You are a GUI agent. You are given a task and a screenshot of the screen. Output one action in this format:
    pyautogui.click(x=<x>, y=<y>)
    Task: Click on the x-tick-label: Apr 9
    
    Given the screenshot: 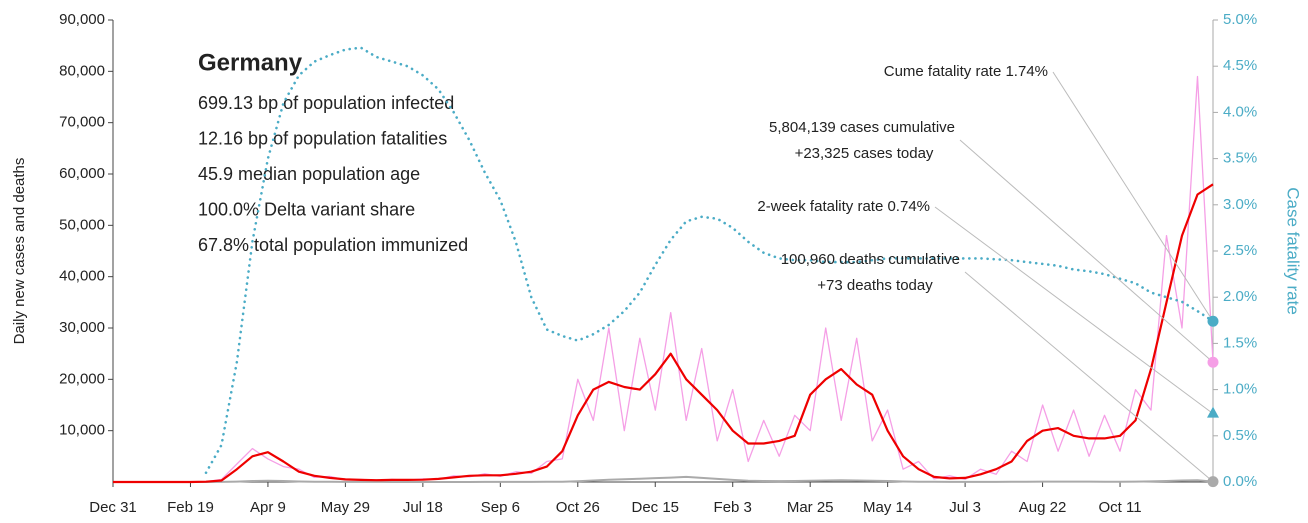 What is the action you would take?
    pyautogui.click(x=268, y=507)
    